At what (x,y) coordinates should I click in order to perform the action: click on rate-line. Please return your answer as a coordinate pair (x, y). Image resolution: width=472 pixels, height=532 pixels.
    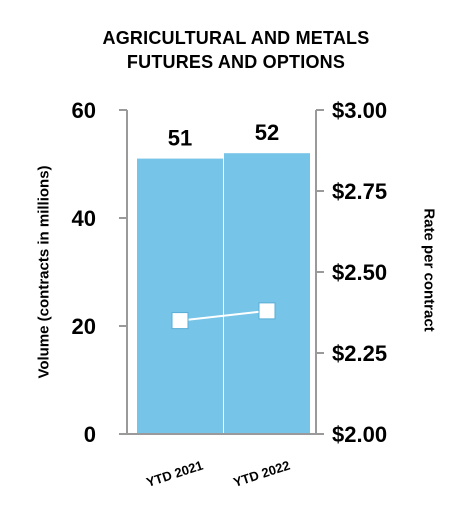
    Looking at the image, I should click on (223, 315).